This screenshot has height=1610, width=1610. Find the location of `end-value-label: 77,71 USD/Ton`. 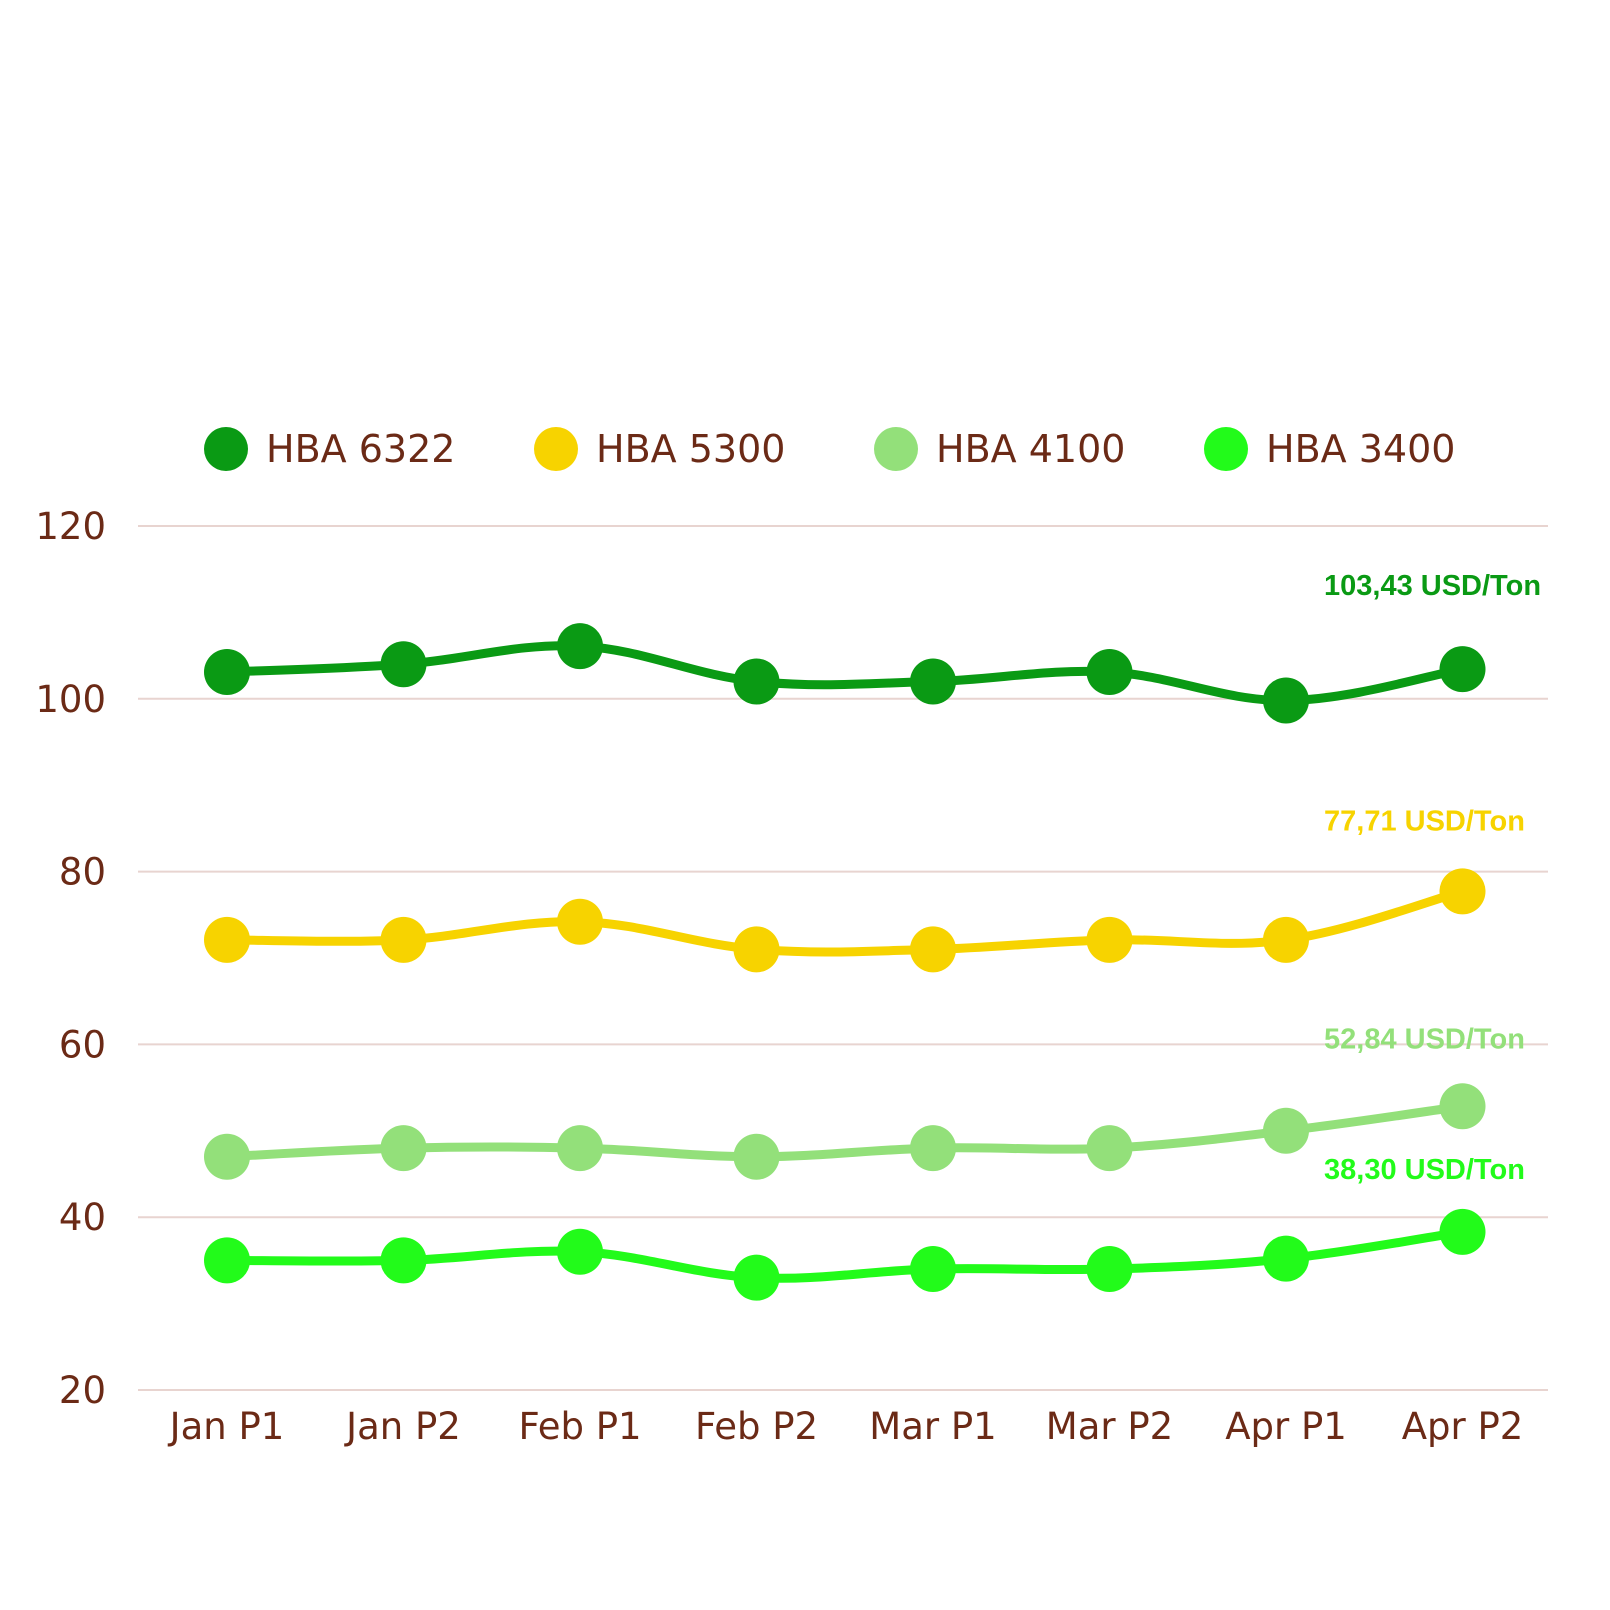

end-value-label: 77,71 USD/Ton is located at coordinates (1424, 821).